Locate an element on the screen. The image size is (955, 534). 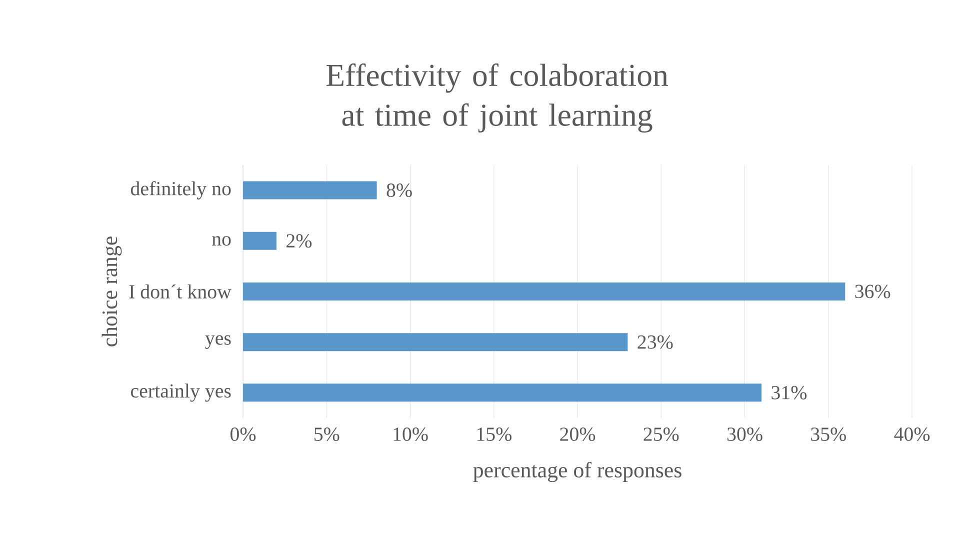
y-tick-label: certainly yes is located at coordinates (181, 393).